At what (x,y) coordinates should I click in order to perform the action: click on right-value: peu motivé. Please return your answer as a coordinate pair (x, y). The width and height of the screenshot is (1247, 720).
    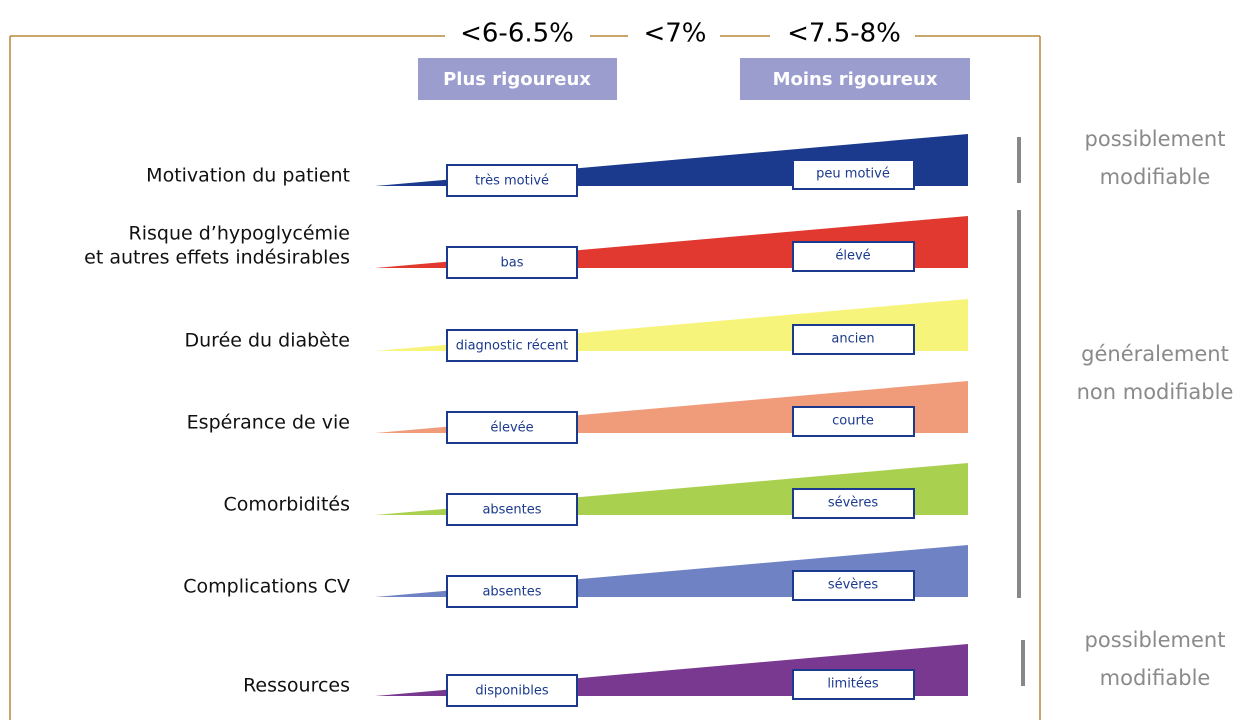
    Looking at the image, I should click on (853, 174).